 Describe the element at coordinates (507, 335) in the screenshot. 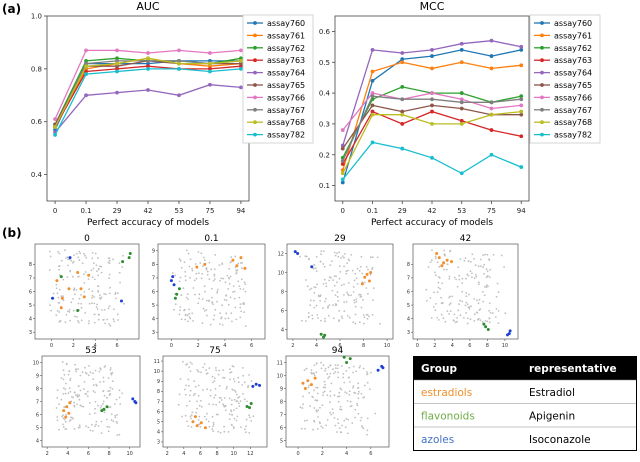

I see `point-azoles` at that location.